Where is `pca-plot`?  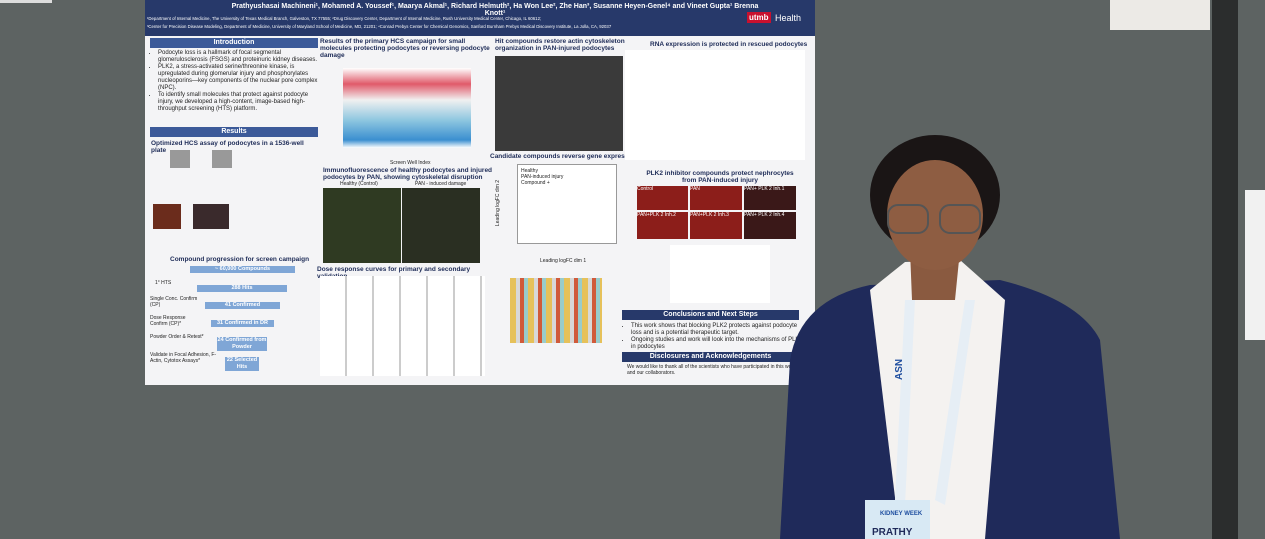 pca-plot is located at coordinates (567, 204).